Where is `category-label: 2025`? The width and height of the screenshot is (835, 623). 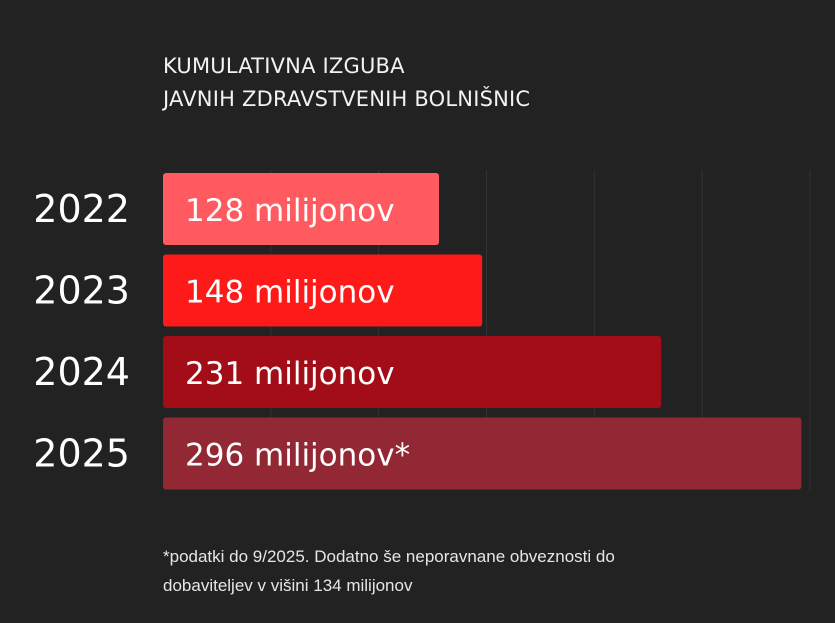 category-label: 2025 is located at coordinates (81, 454).